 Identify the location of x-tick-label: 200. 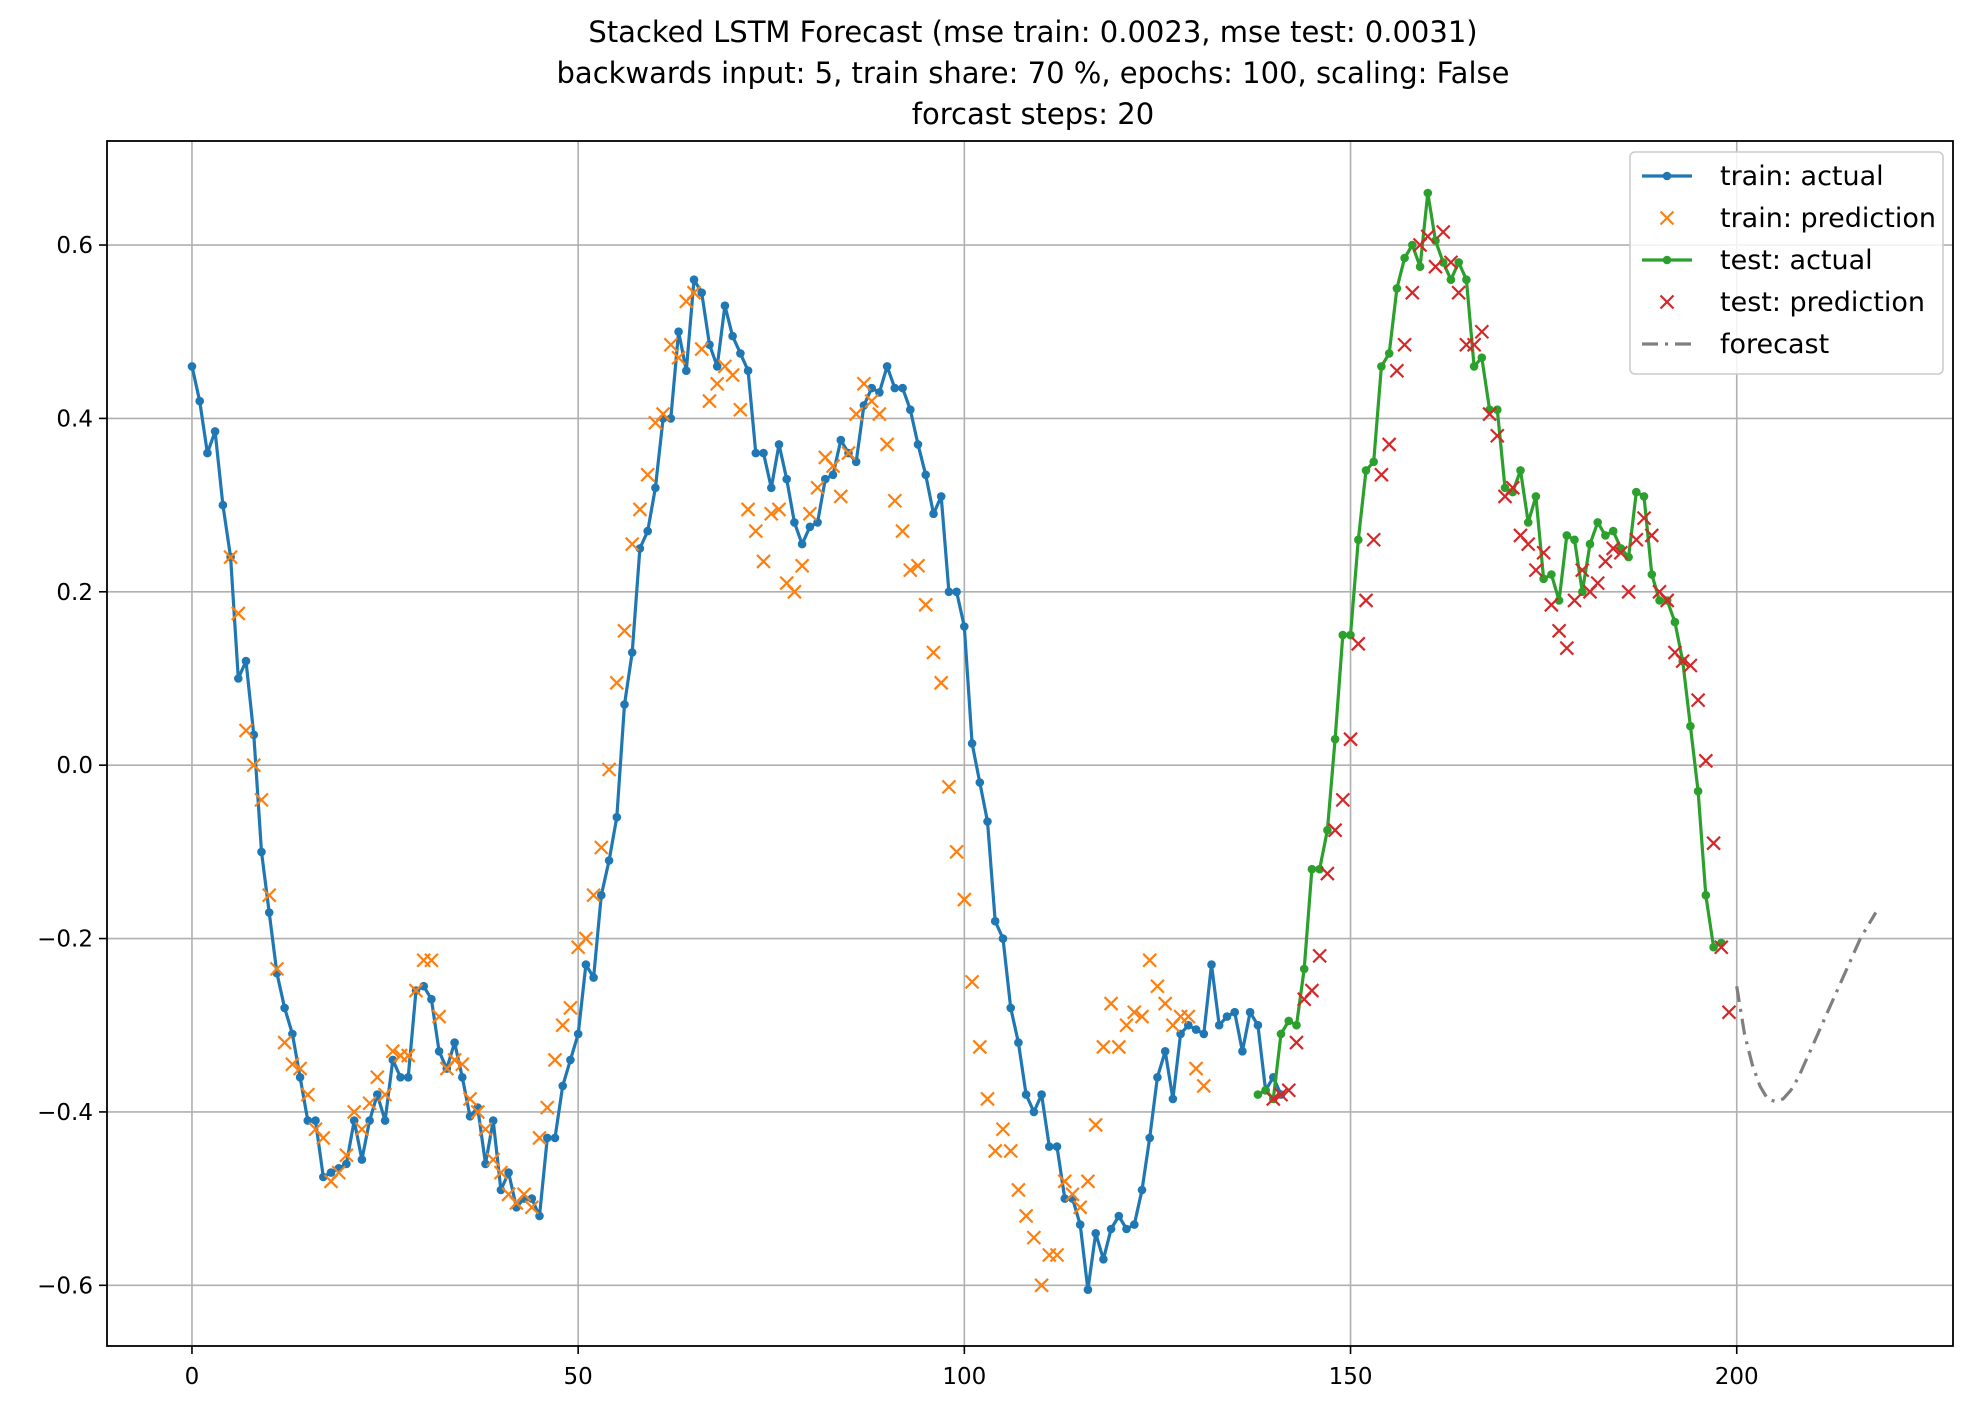
(1737, 1377).